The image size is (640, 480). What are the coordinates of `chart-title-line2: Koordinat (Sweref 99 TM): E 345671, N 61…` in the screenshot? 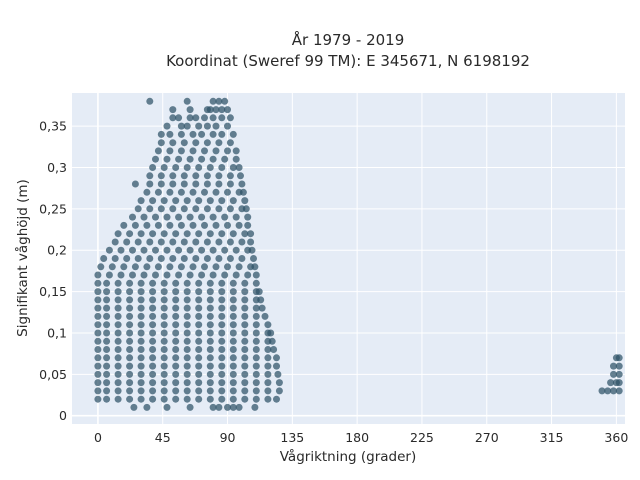 It's located at (348, 61).